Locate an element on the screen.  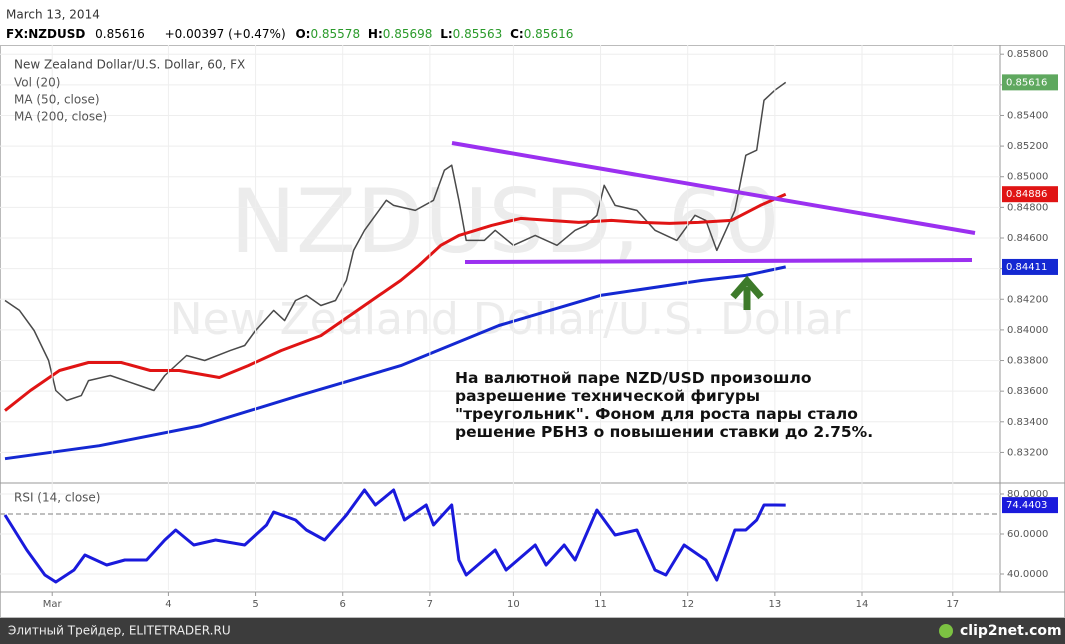
last: 0.85616 is located at coordinates (120, 34).